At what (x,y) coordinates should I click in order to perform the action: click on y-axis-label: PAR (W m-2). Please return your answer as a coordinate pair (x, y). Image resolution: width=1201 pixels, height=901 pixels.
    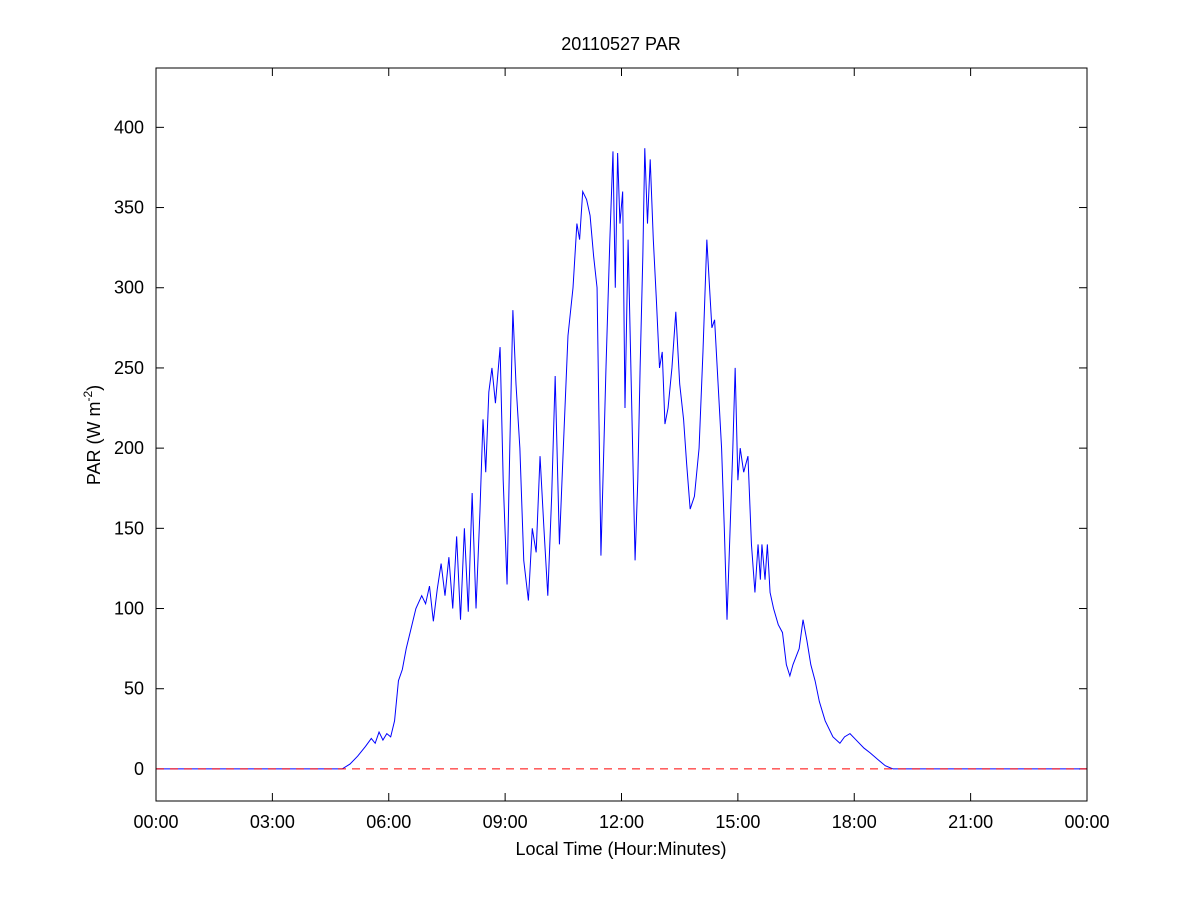
    Looking at the image, I should click on (92, 435).